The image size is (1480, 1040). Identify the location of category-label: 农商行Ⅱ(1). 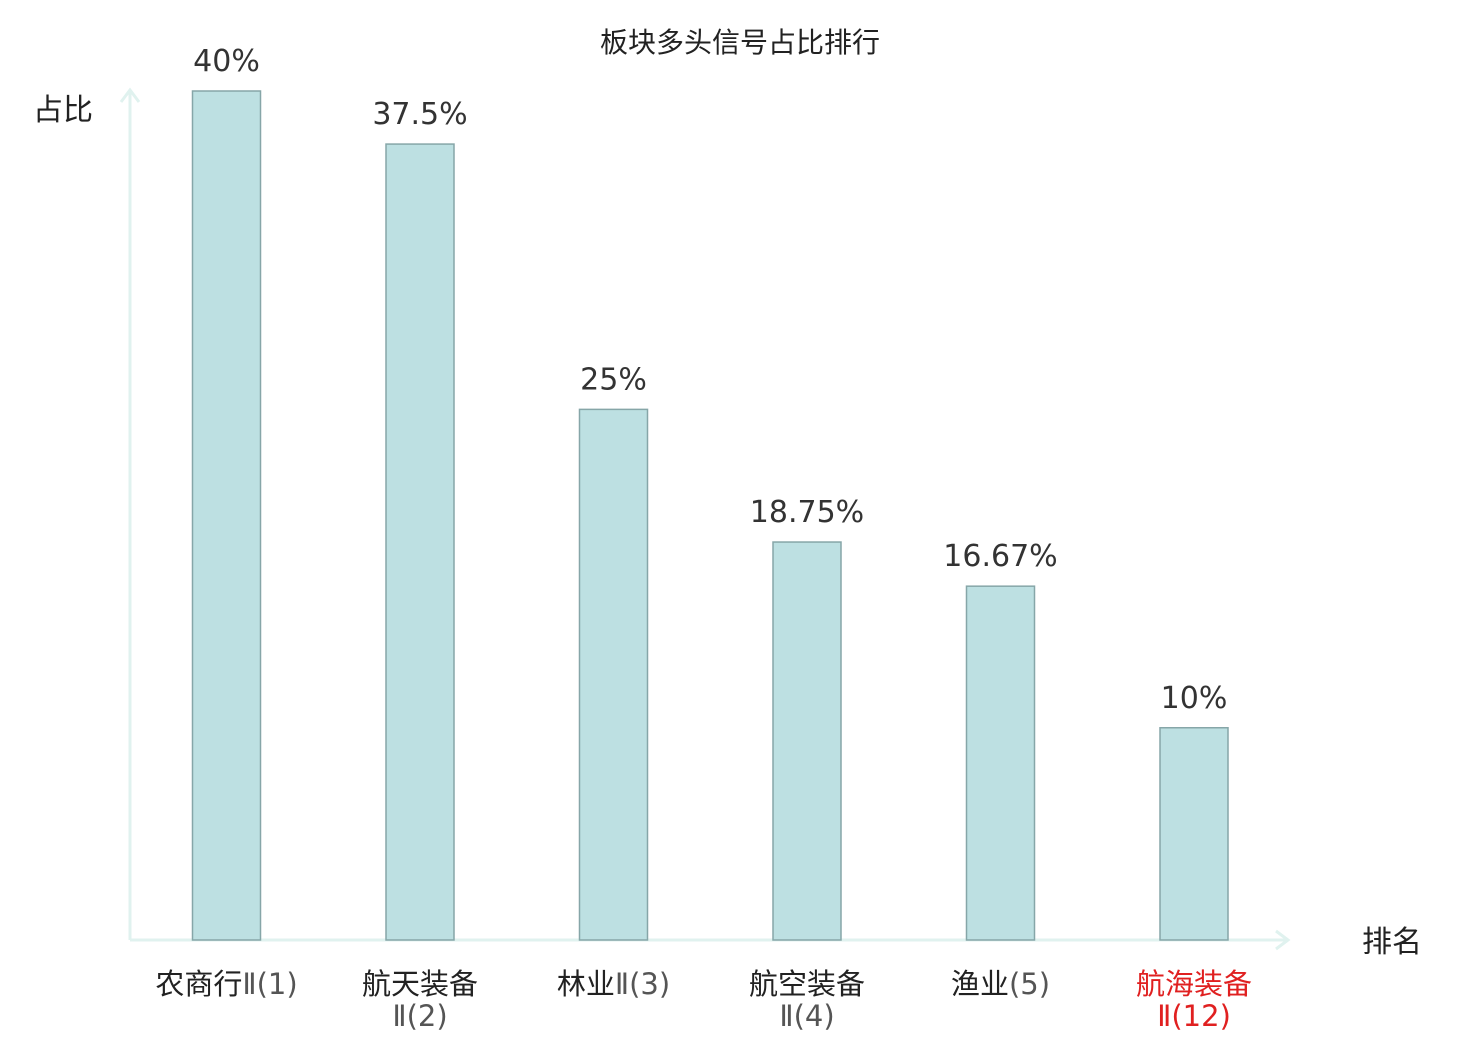
(226, 984).